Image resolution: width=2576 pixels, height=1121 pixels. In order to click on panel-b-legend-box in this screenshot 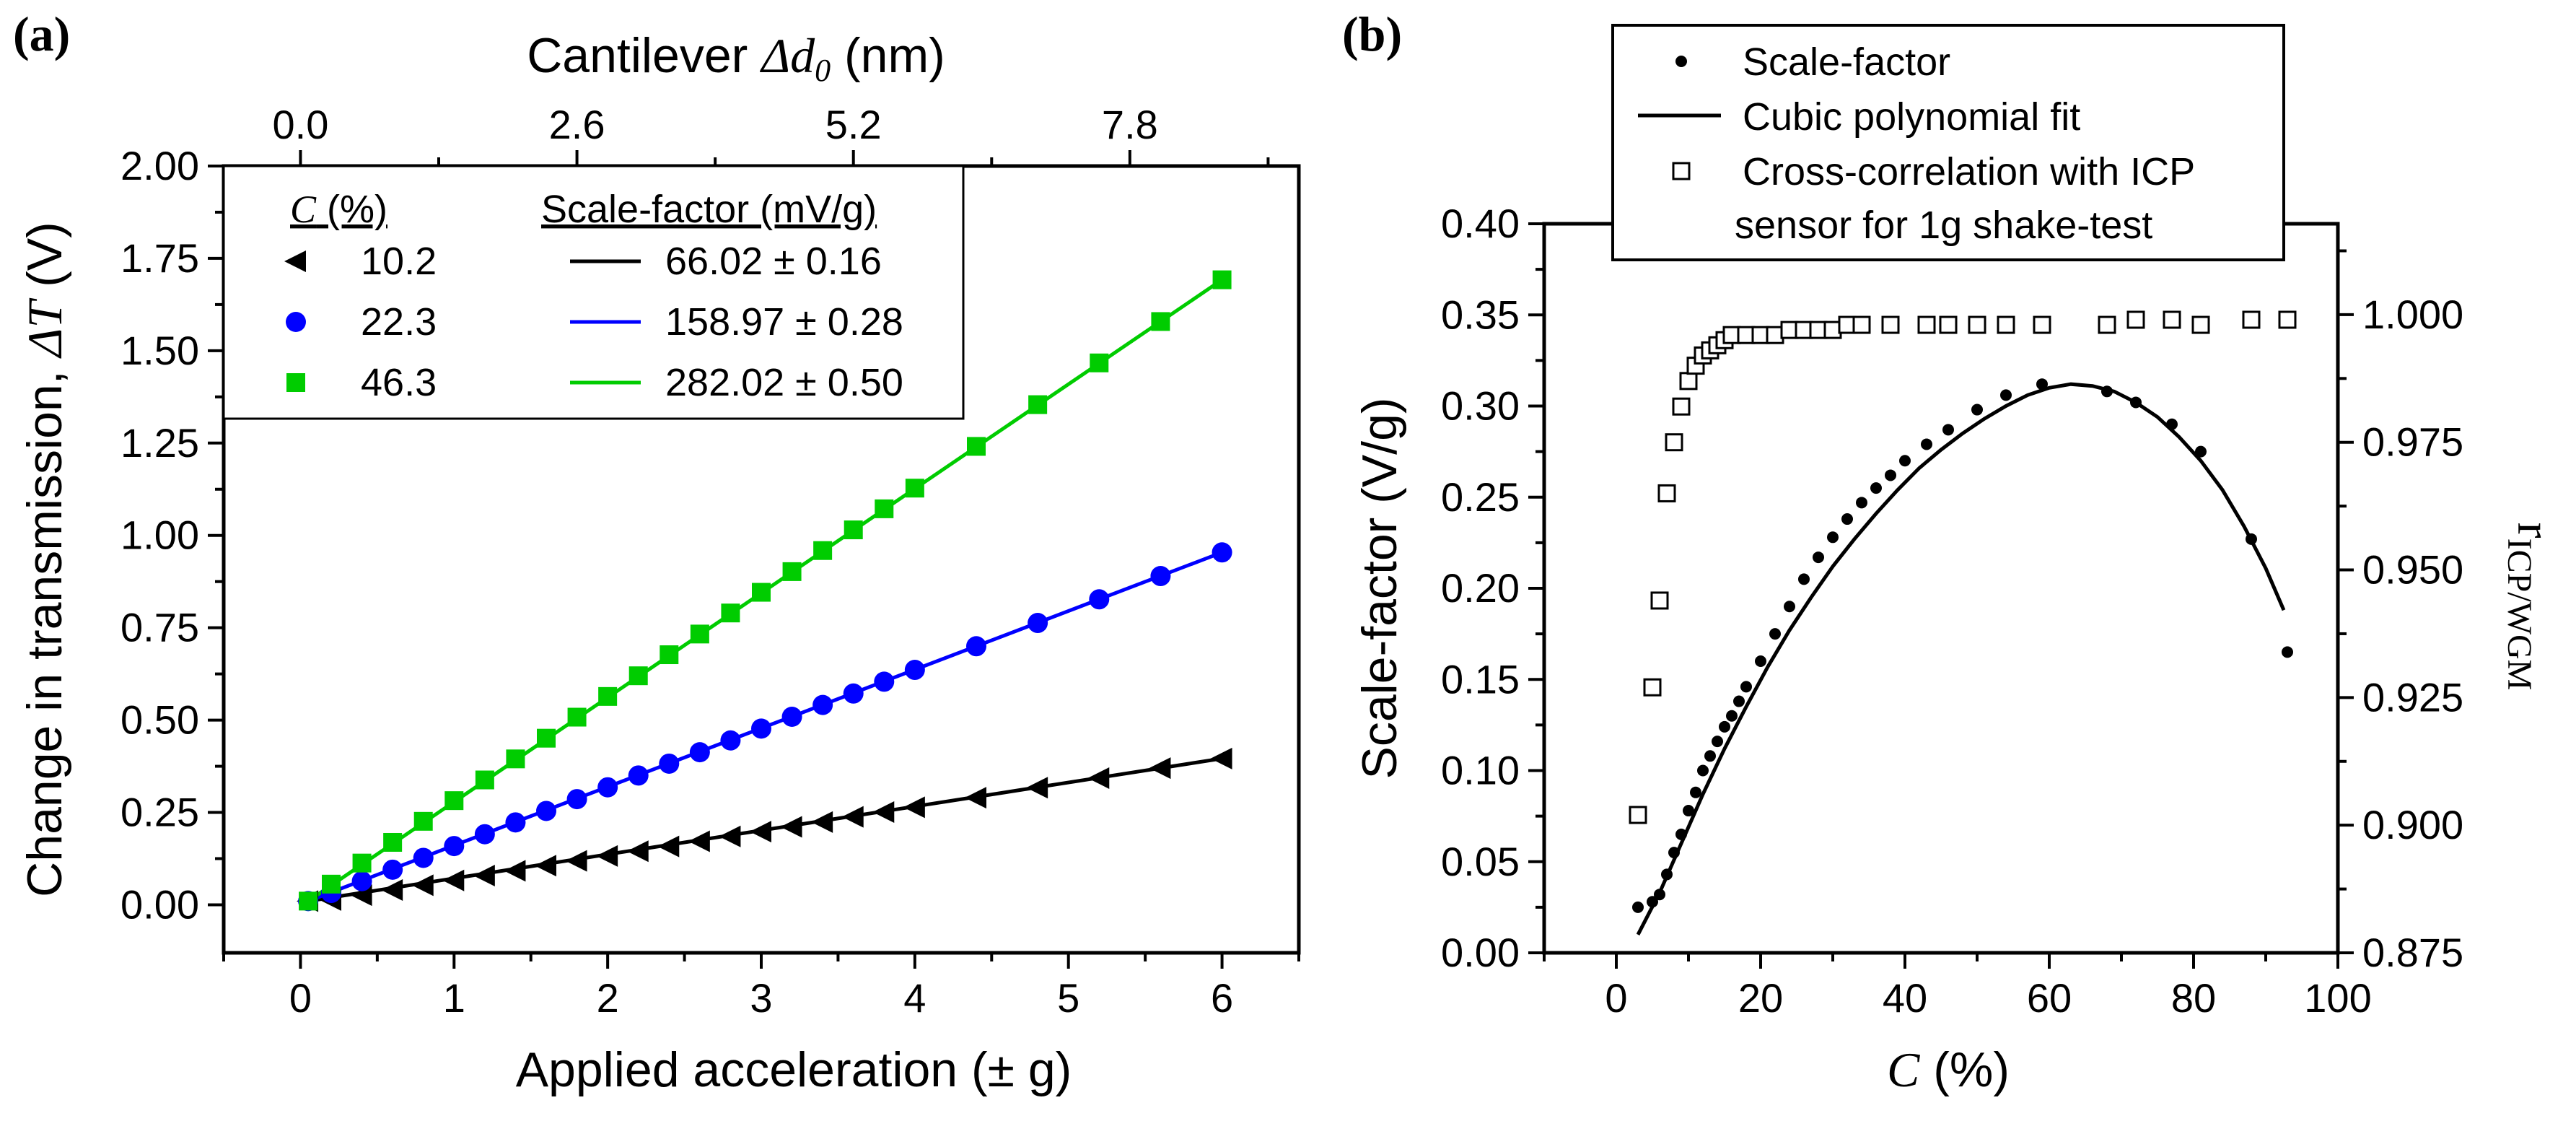, I will do `click(1948, 142)`.